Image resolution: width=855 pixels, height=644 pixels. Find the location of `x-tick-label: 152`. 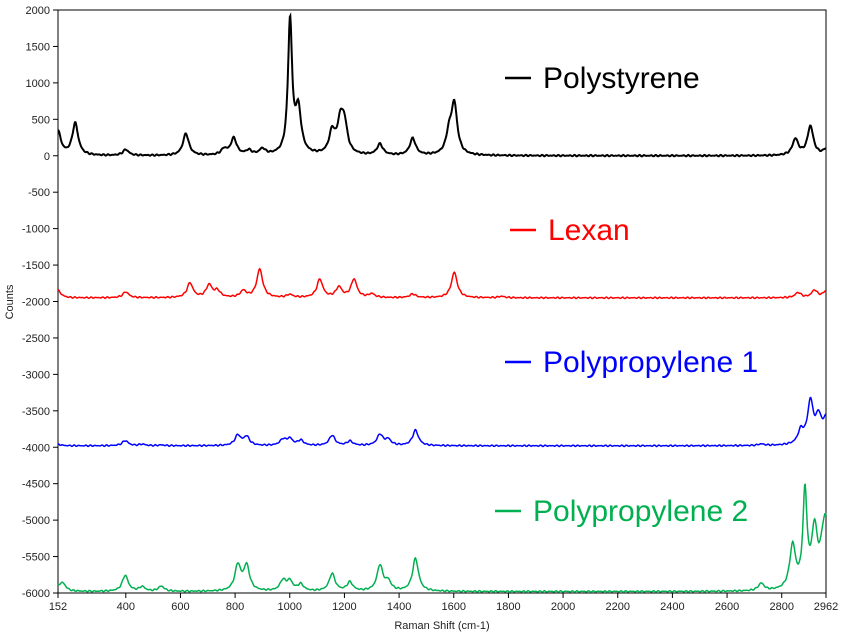

x-tick-label: 152 is located at coordinates (58, 607).